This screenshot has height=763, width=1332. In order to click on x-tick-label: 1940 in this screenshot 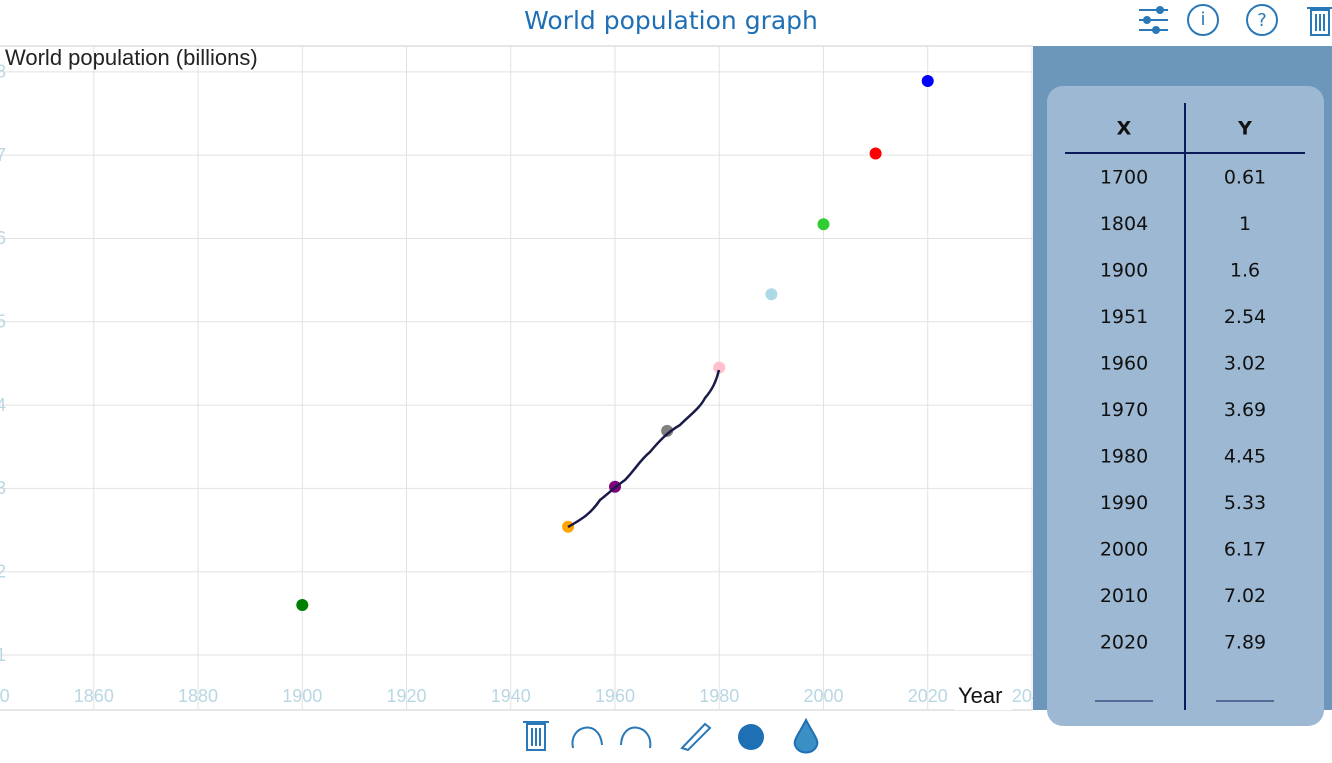, I will do `click(511, 696)`.